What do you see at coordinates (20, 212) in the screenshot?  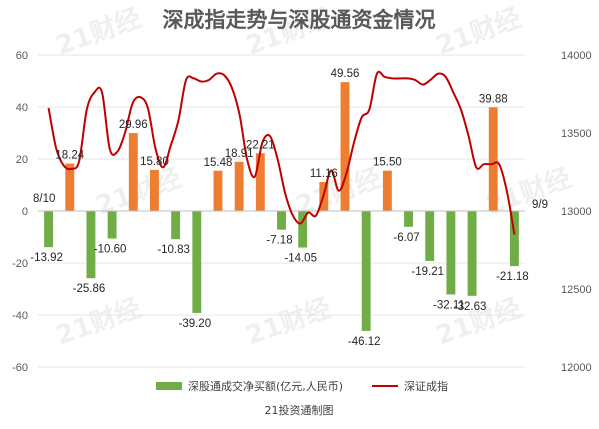 I see `left-axis-ticks: -60 -40 -20 0 20 40 60` at bounding box center [20, 212].